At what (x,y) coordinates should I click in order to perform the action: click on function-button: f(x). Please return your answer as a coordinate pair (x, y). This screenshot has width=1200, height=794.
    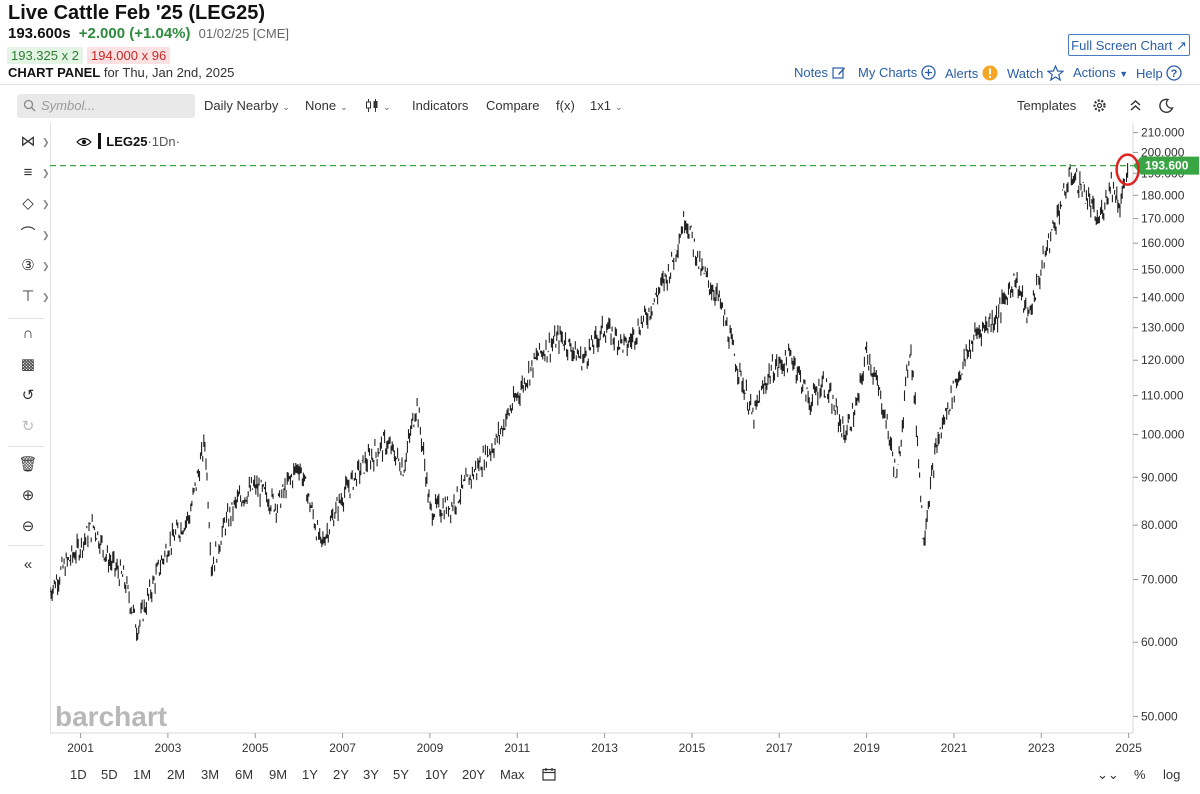
    Looking at the image, I should click on (565, 105).